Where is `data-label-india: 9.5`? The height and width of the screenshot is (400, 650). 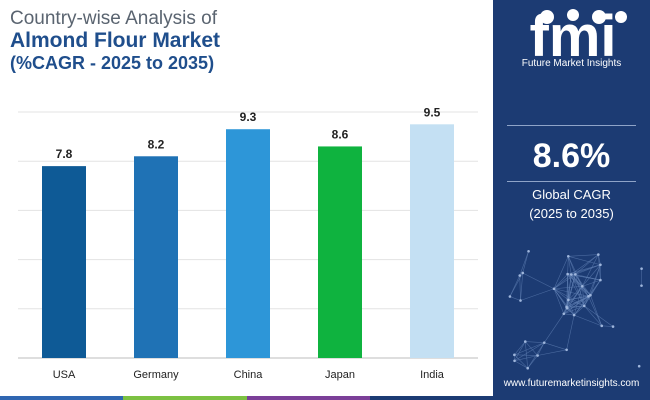 data-label-india: 9.5 is located at coordinates (432, 112).